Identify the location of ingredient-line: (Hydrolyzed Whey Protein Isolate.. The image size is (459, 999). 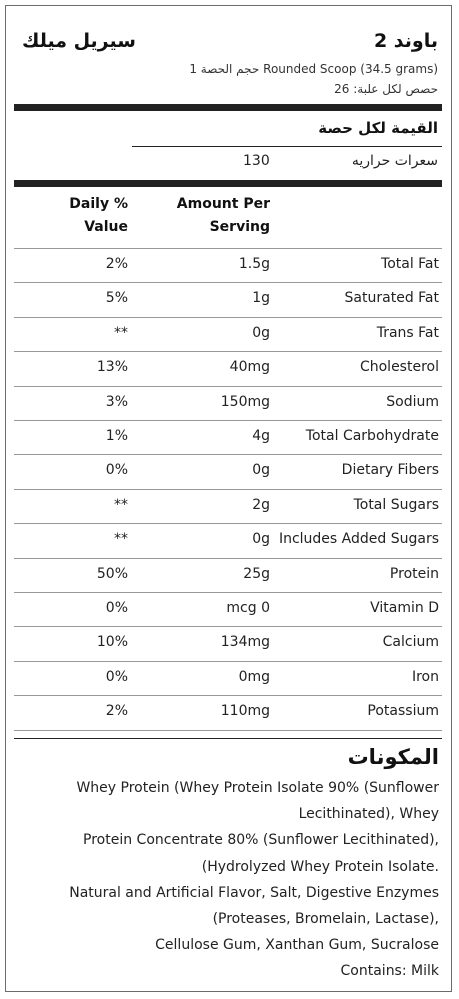
(320, 866).